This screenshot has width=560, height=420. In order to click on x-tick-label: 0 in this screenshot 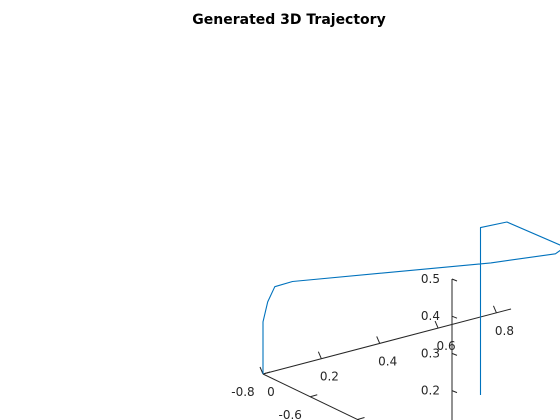, I will do `click(271, 392)`.